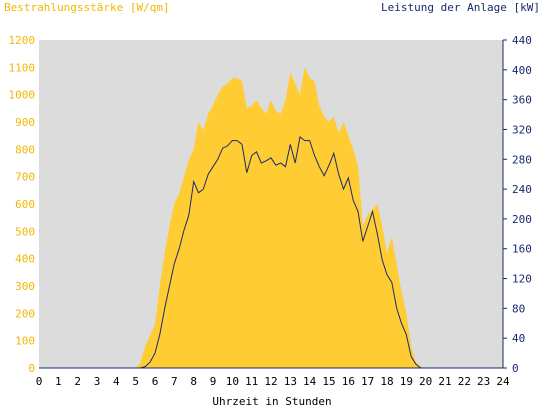 The image size is (544, 408). Describe the element at coordinates (310, 381) in the screenshot. I see `x-tick-label: 14` at that location.